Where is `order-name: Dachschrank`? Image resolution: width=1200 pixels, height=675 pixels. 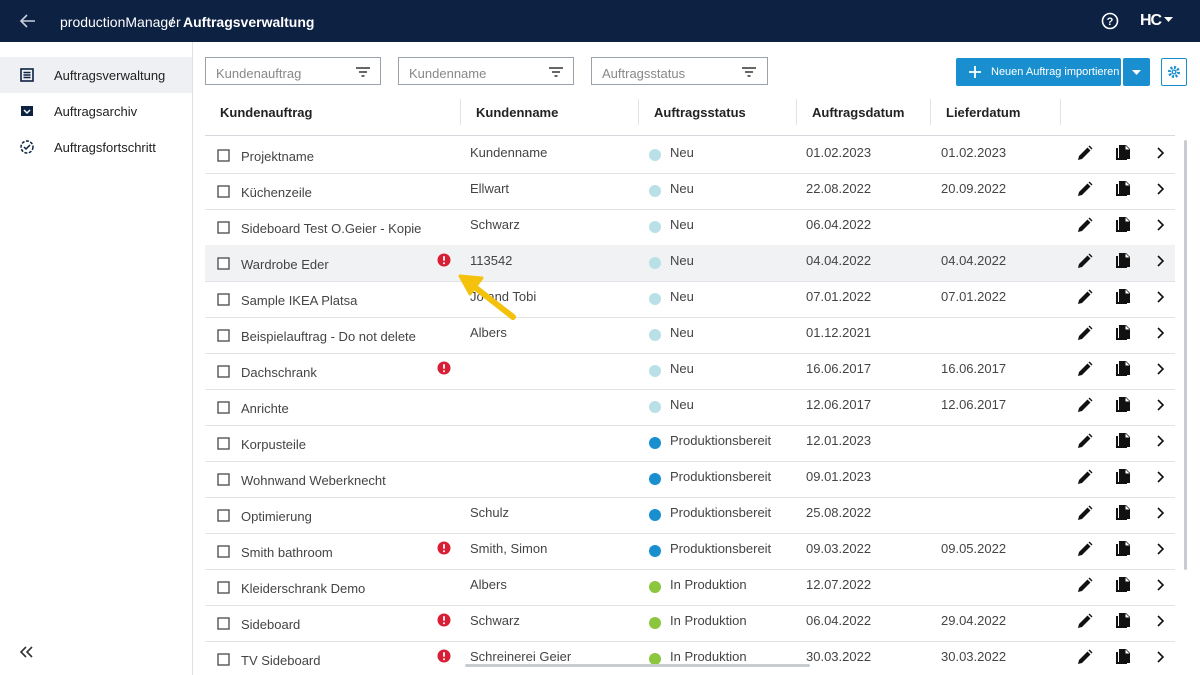
order-name: Dachschrank is located at coordinates (279, 372).